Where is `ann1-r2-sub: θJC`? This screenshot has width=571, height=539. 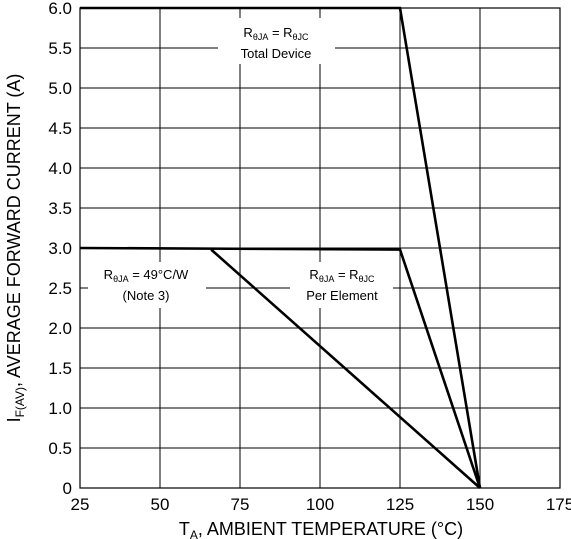 ann1-r2-sub: θJC is located at coordinates (301, 37).